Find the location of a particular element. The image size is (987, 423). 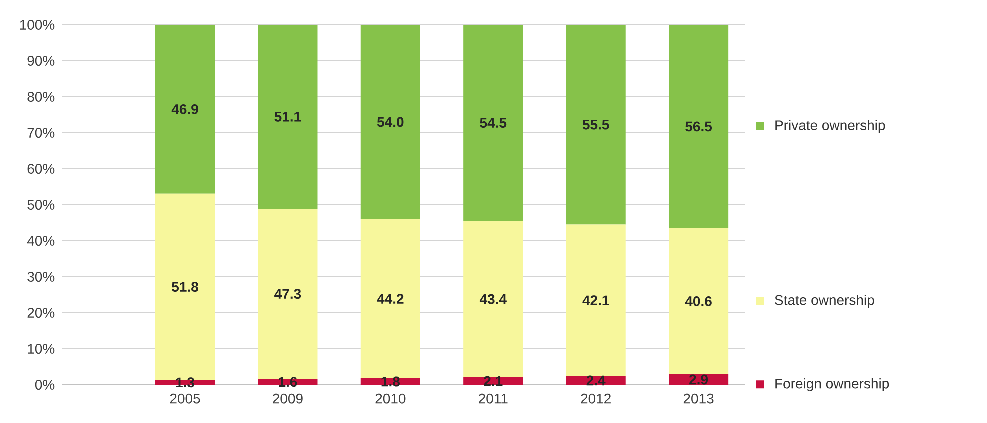

data-label: 43.4 is located at coordinates (493, 299).